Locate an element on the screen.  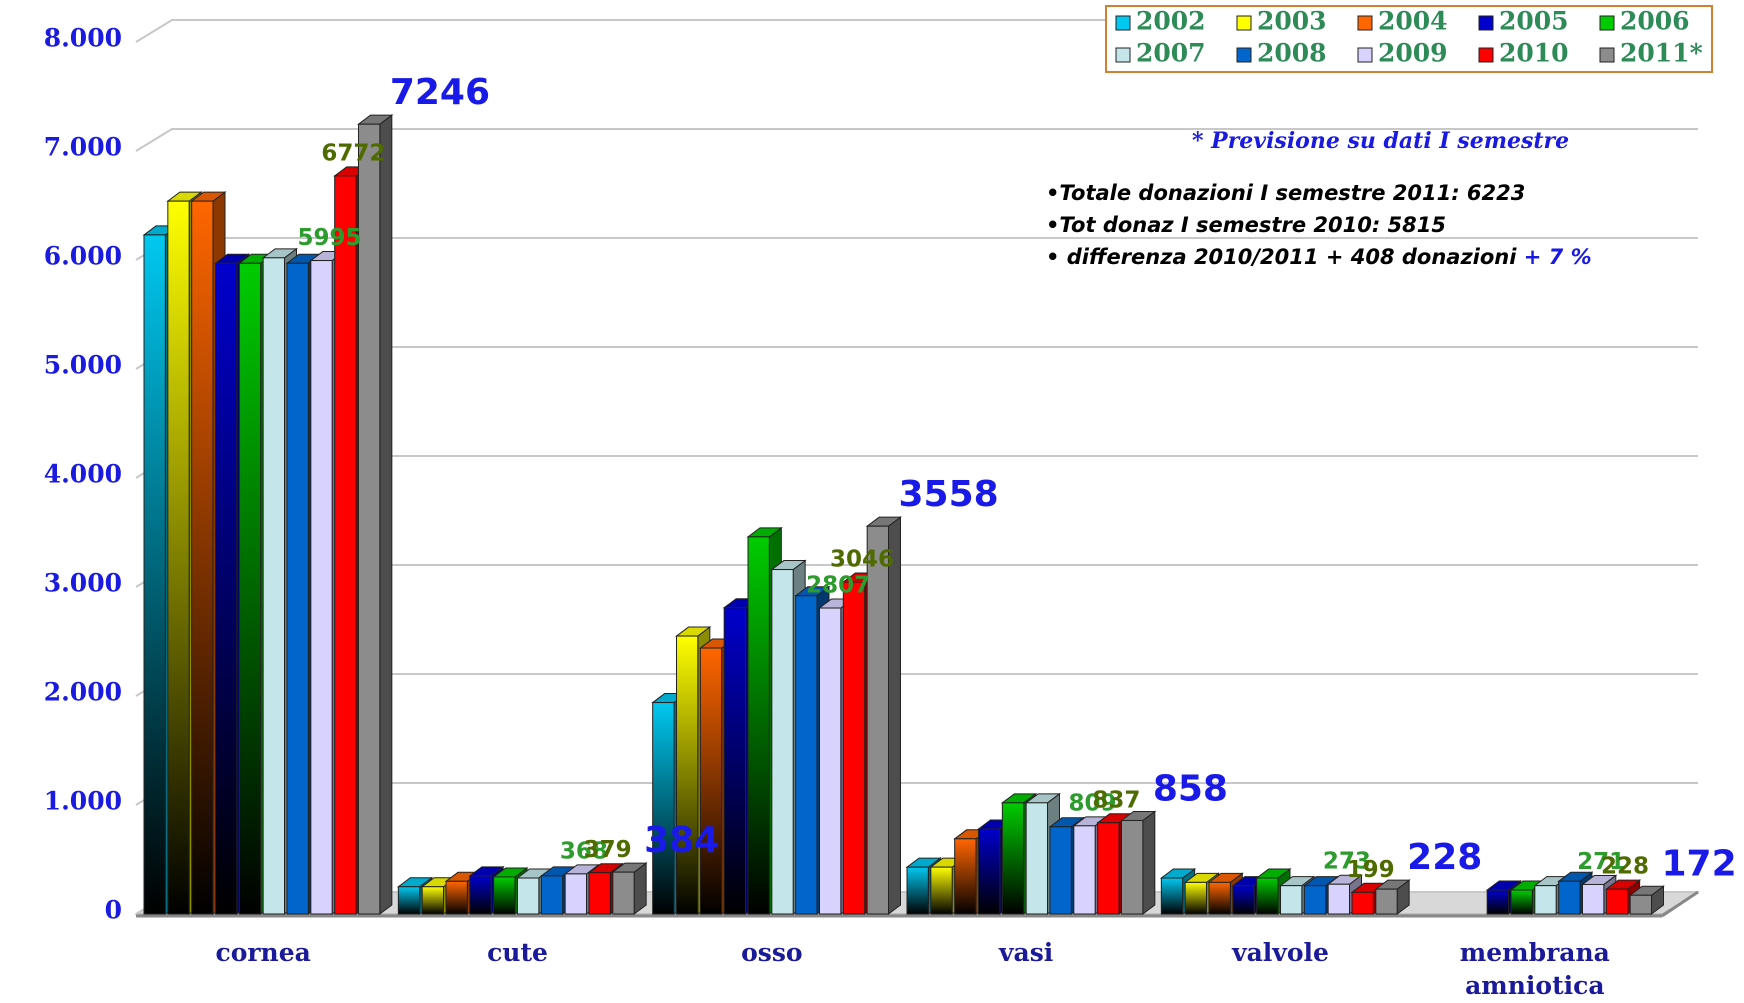
value-label: 199 is located at coordinates (1371, 870).